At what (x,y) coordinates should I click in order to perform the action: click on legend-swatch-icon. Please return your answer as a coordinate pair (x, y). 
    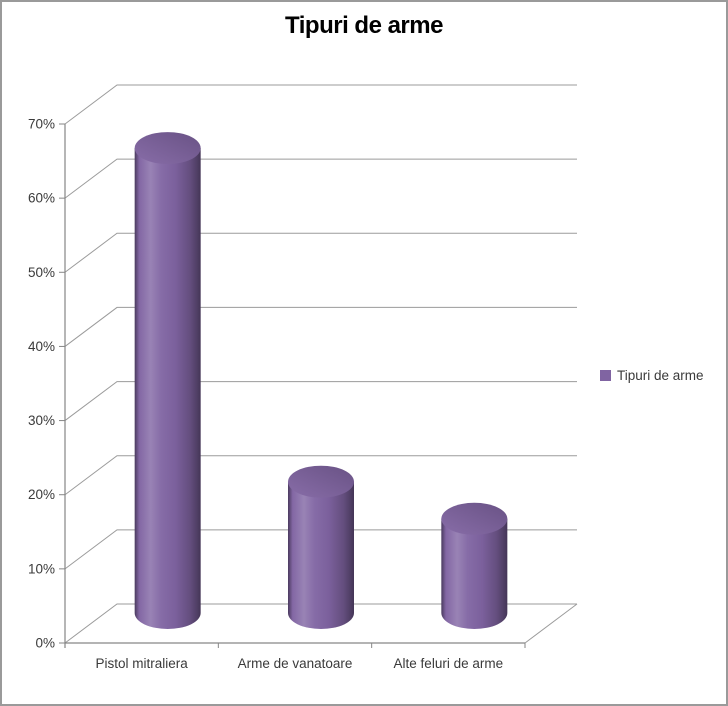
    Looking at the image, I should click on (605, 375).